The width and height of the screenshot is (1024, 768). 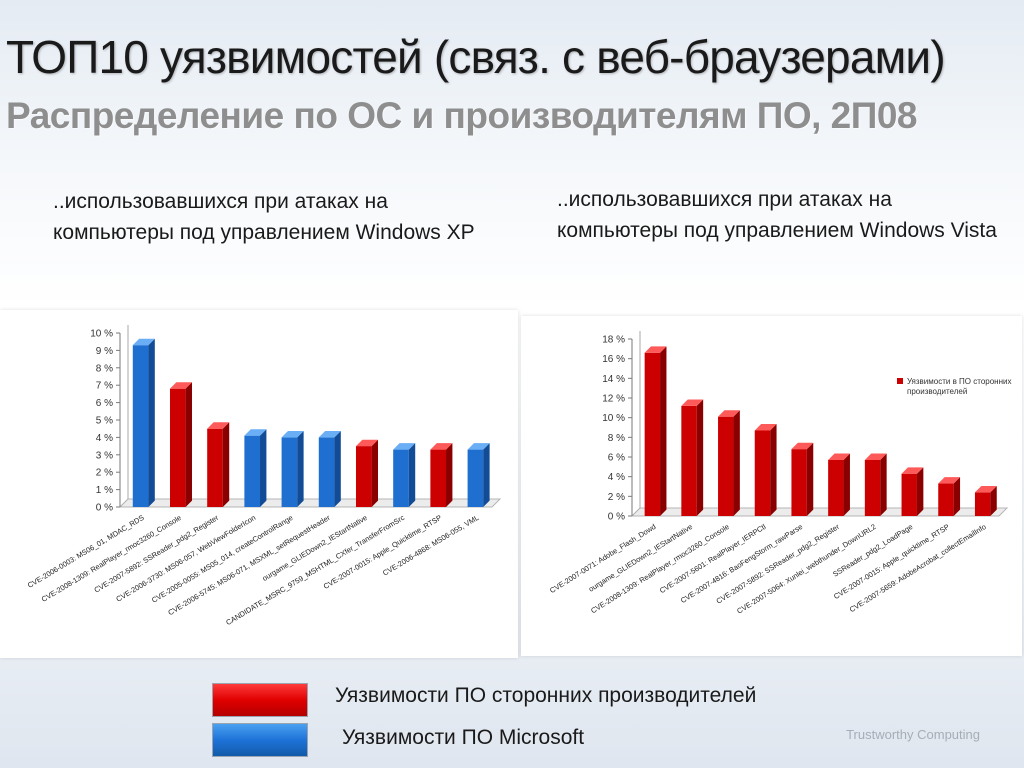 I want to click on legend-swatch-third-party, so click(x=260, y=700).